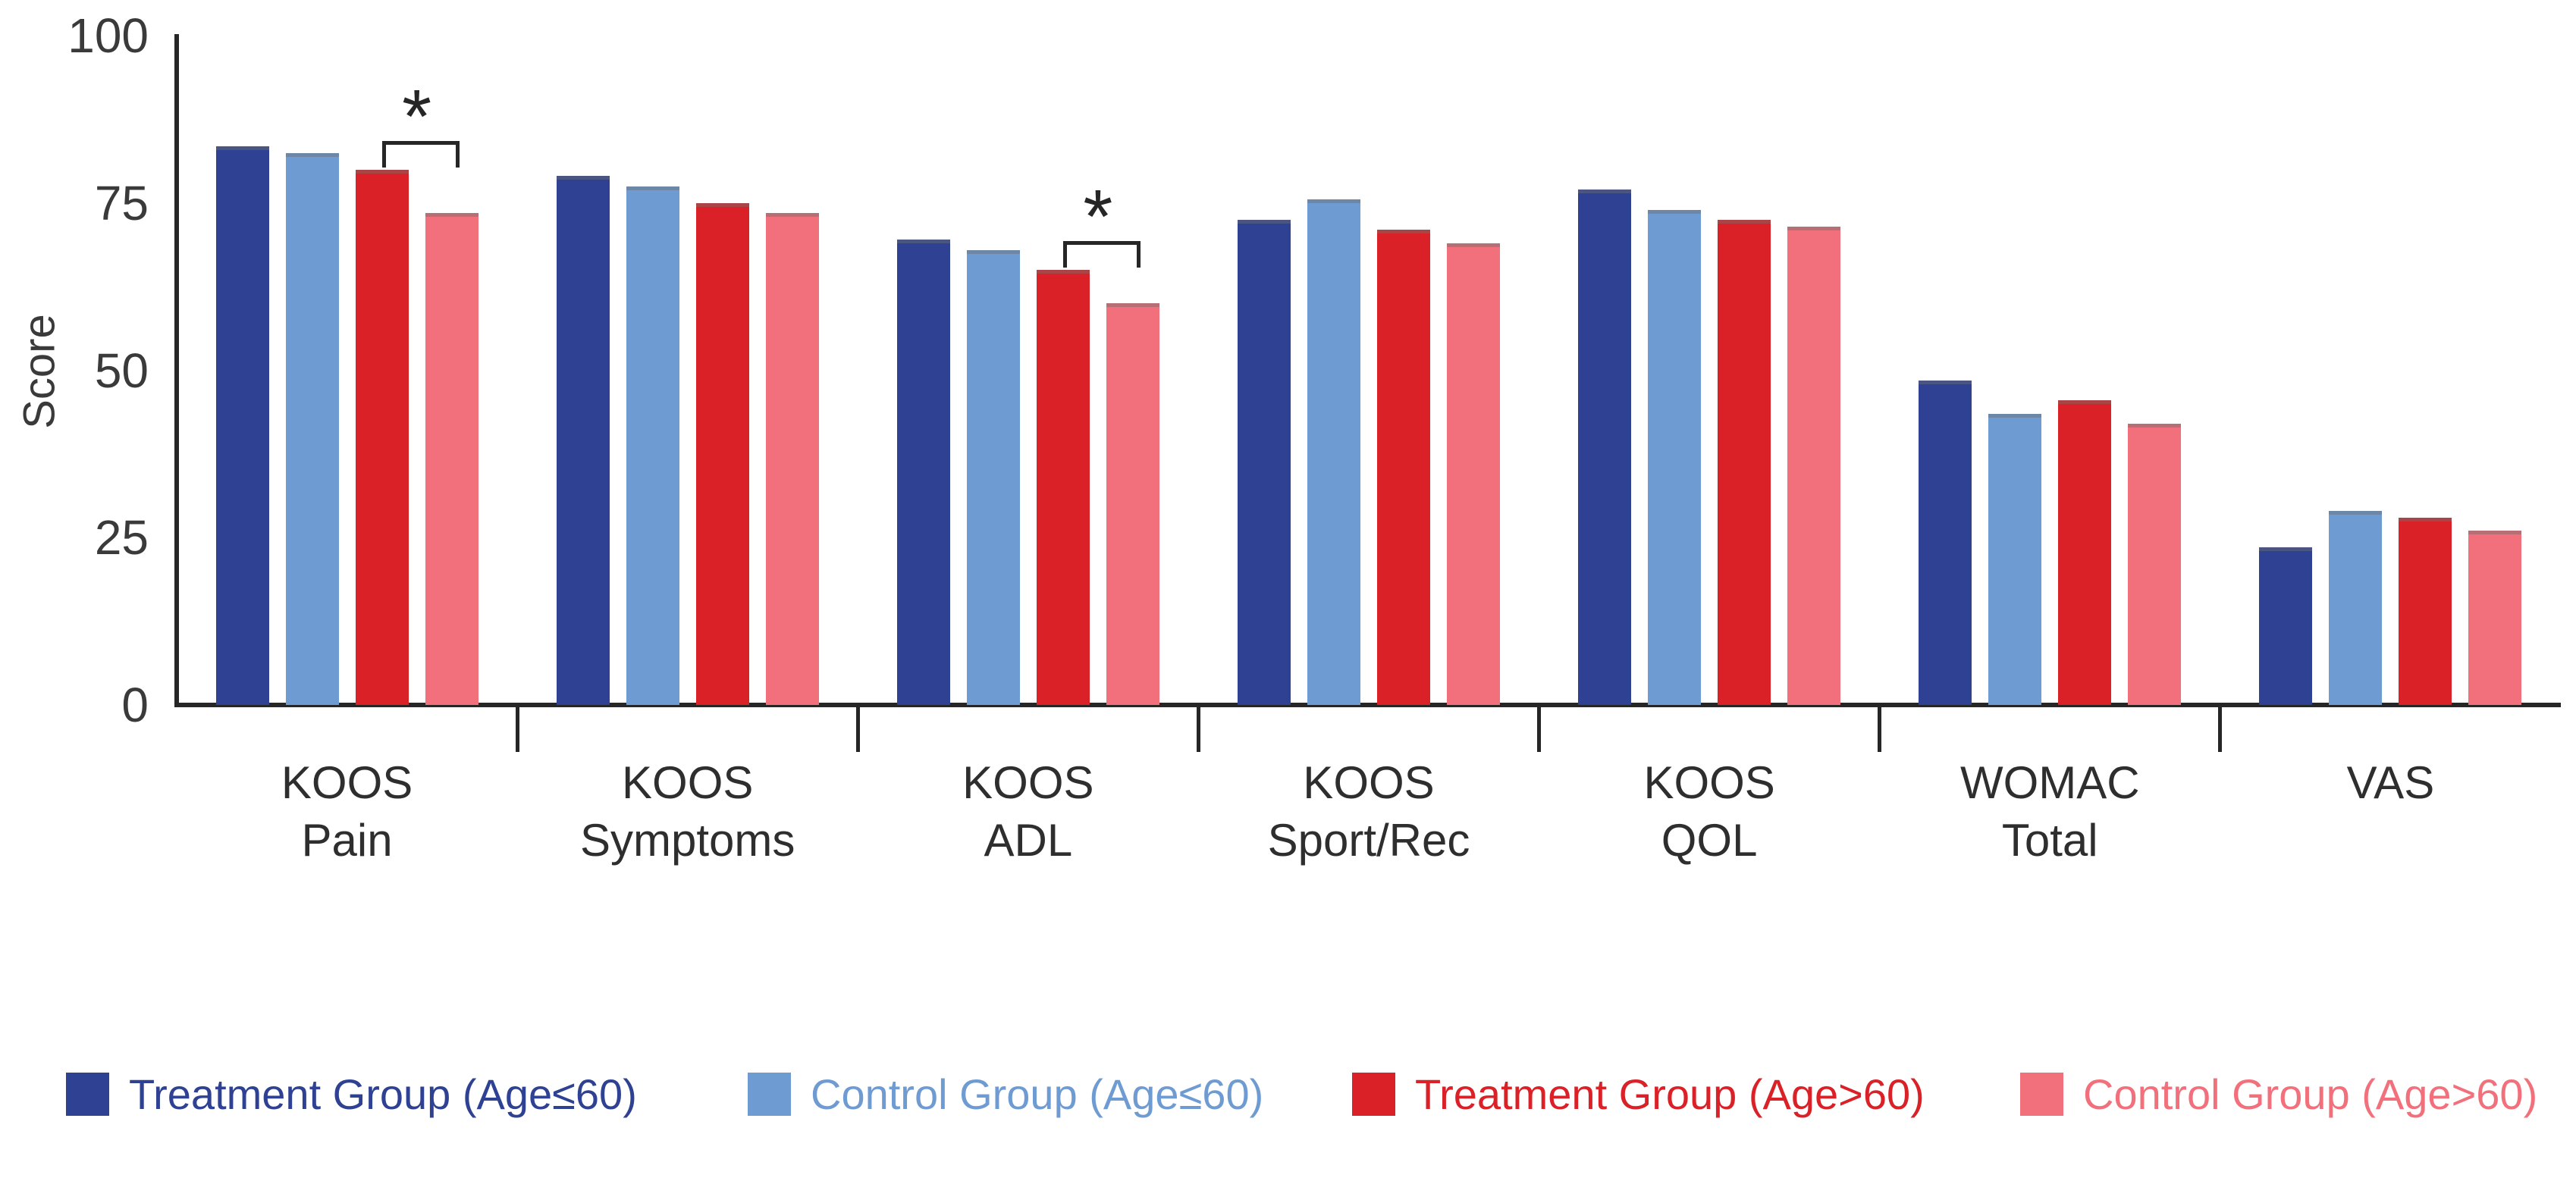  I want to click on bar-group: KOOS Symptoms, so click(687, 590).